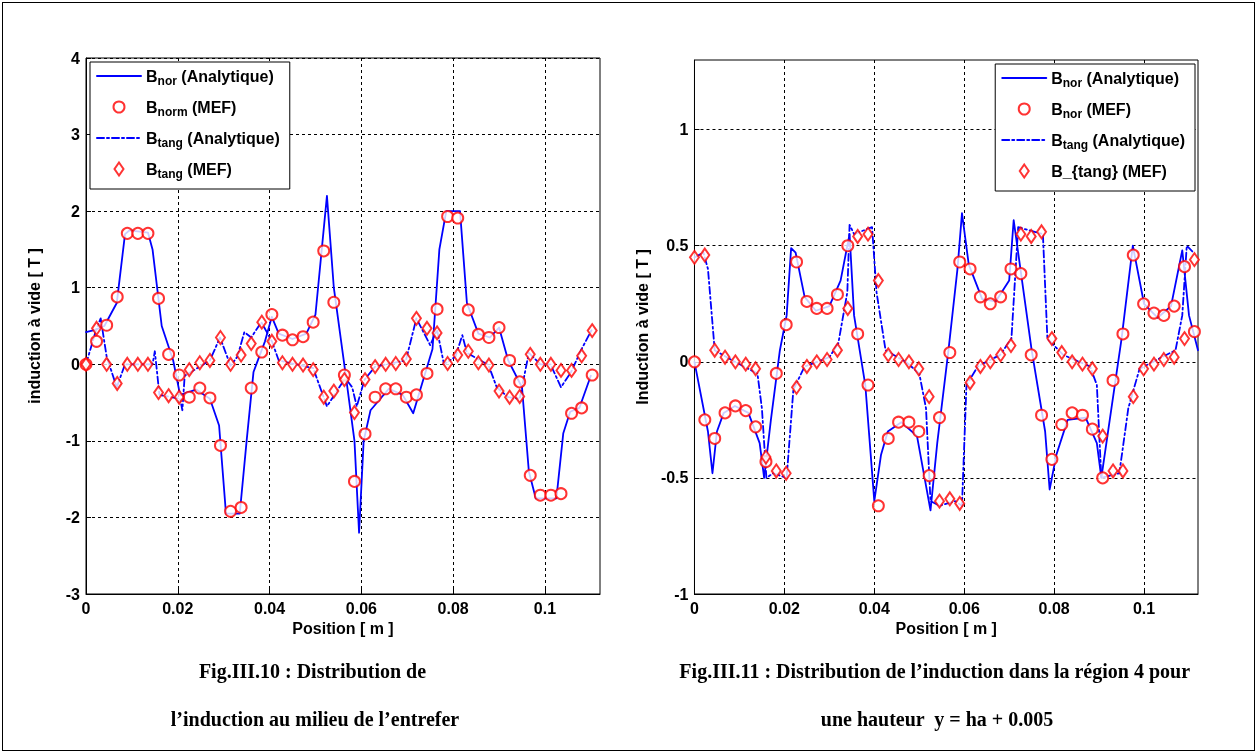  I want to click on chart-title: Fig.III.10 : Distribution de l’induction au milieu de l’entrefer, so click(315, 695).